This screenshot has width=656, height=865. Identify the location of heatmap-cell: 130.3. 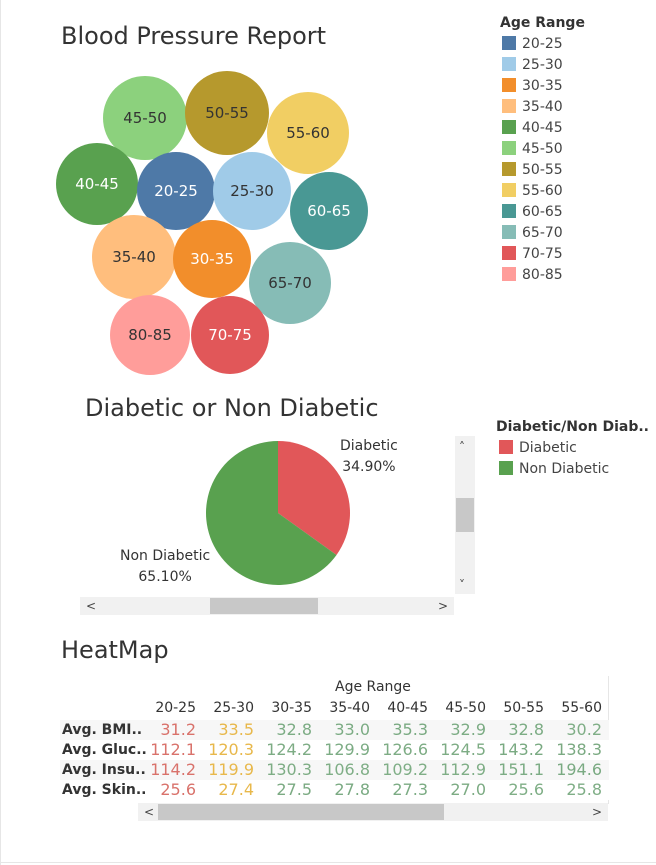
(289, 769).